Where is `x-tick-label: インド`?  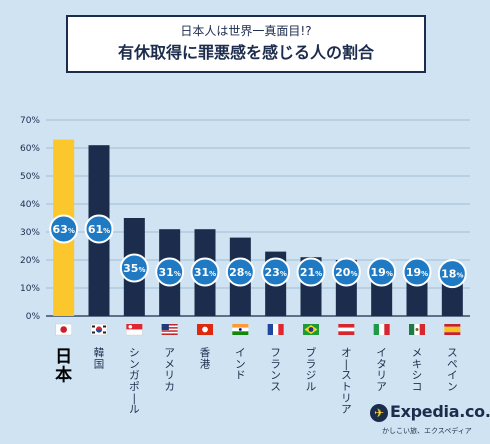 x-tick-label: インド is located at coordinates (240, 364).